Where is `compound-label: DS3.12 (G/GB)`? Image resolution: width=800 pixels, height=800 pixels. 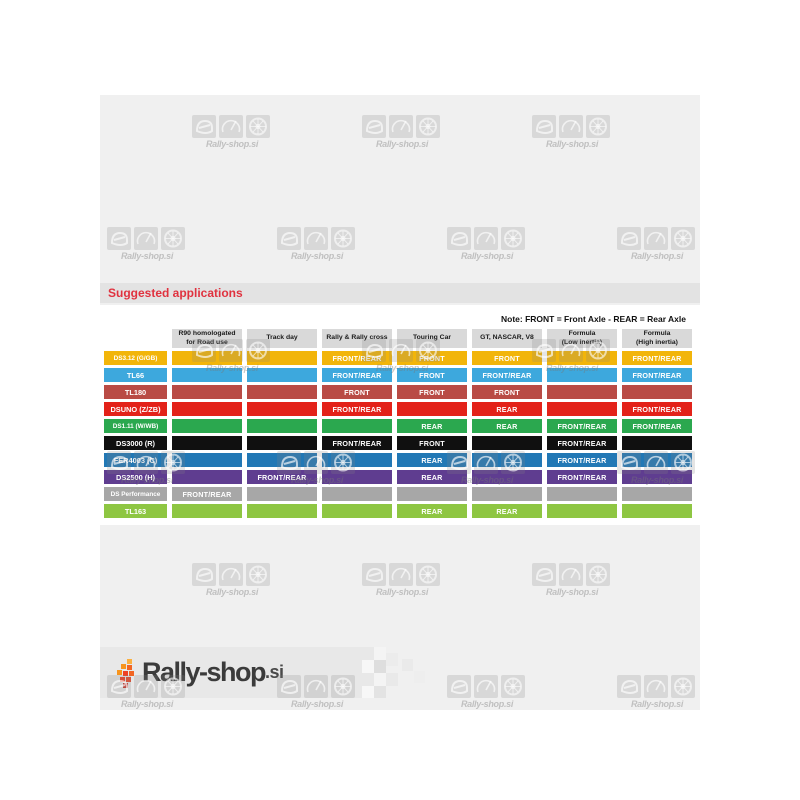 compound-label: DS3.12 (G/GB) is located at coordinates (135, 358).